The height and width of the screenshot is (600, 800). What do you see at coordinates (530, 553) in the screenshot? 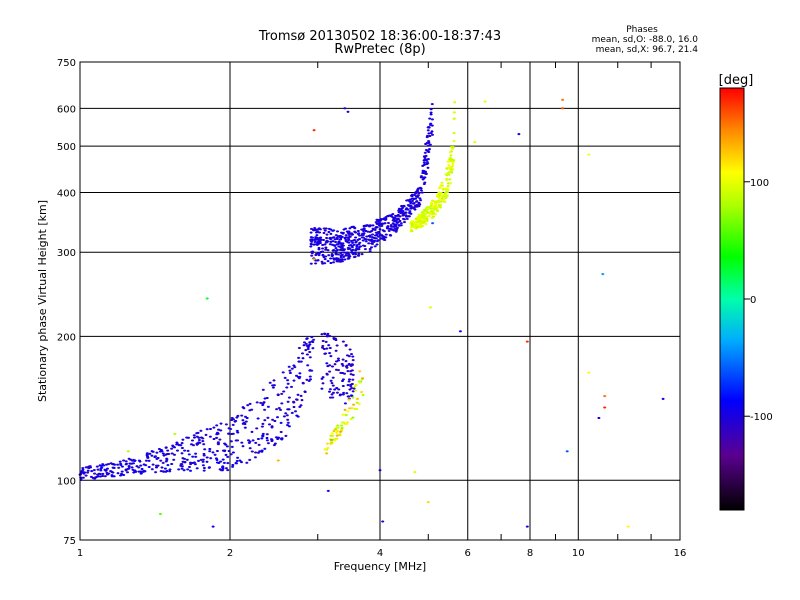
I see `x-tick-label: 8` at bounding box center [530, 553].